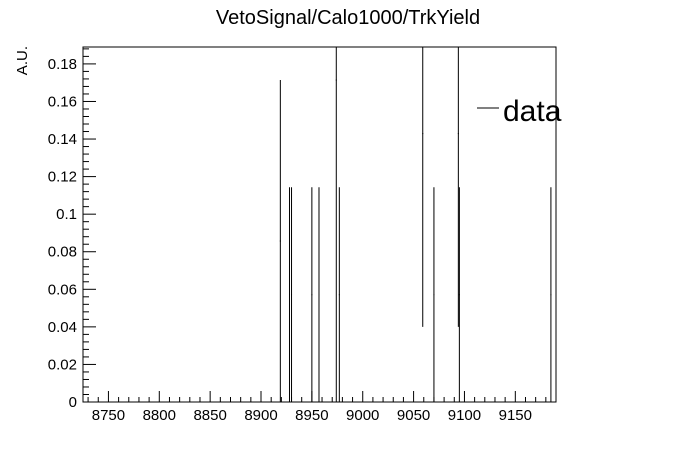 The height and width of the screenshot is (472, 696). Describe the element at coordinates (159, 415) in the screenshot. I see `x-tick-label: 8800` at that location.